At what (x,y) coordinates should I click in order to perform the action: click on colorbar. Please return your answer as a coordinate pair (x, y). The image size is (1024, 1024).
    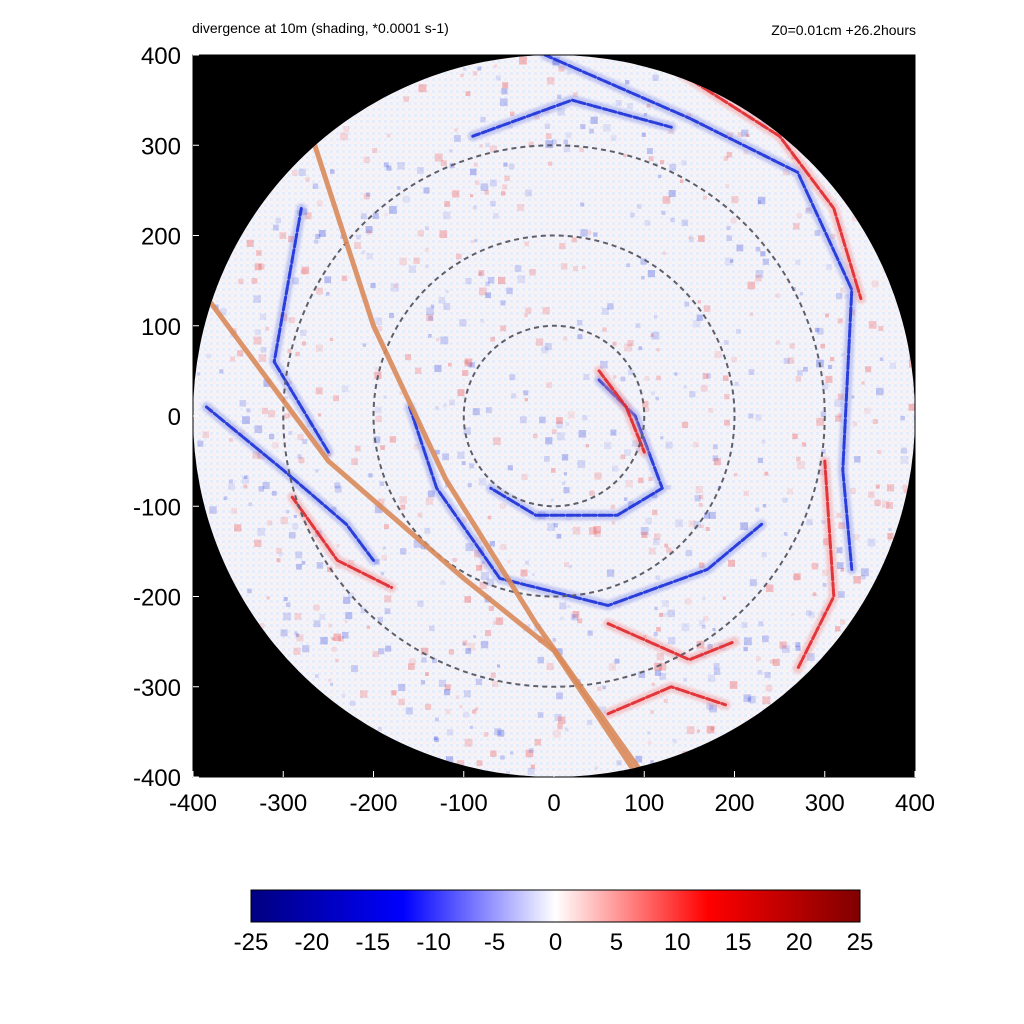
    Looking at the image, I should click on (555, 906).